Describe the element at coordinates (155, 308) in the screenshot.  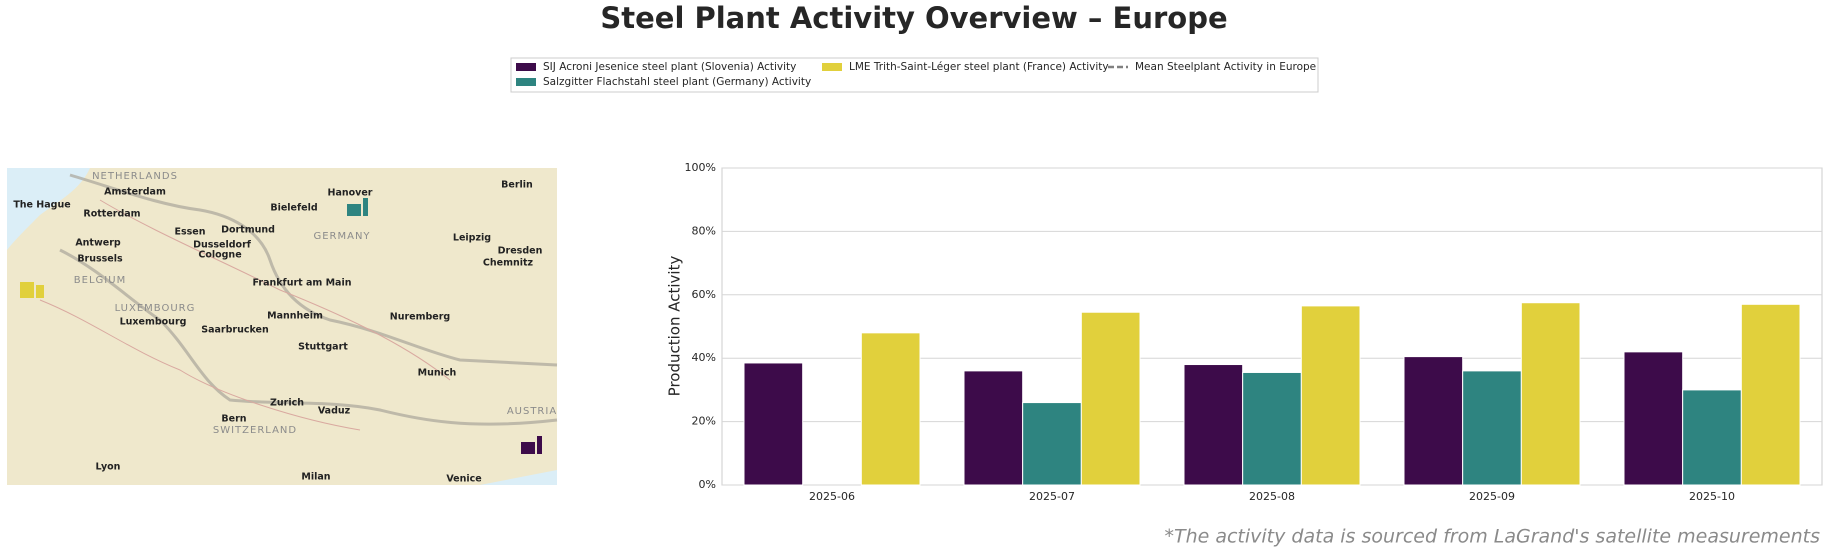
I see `map-label: LUXEMBOURG` at that location.